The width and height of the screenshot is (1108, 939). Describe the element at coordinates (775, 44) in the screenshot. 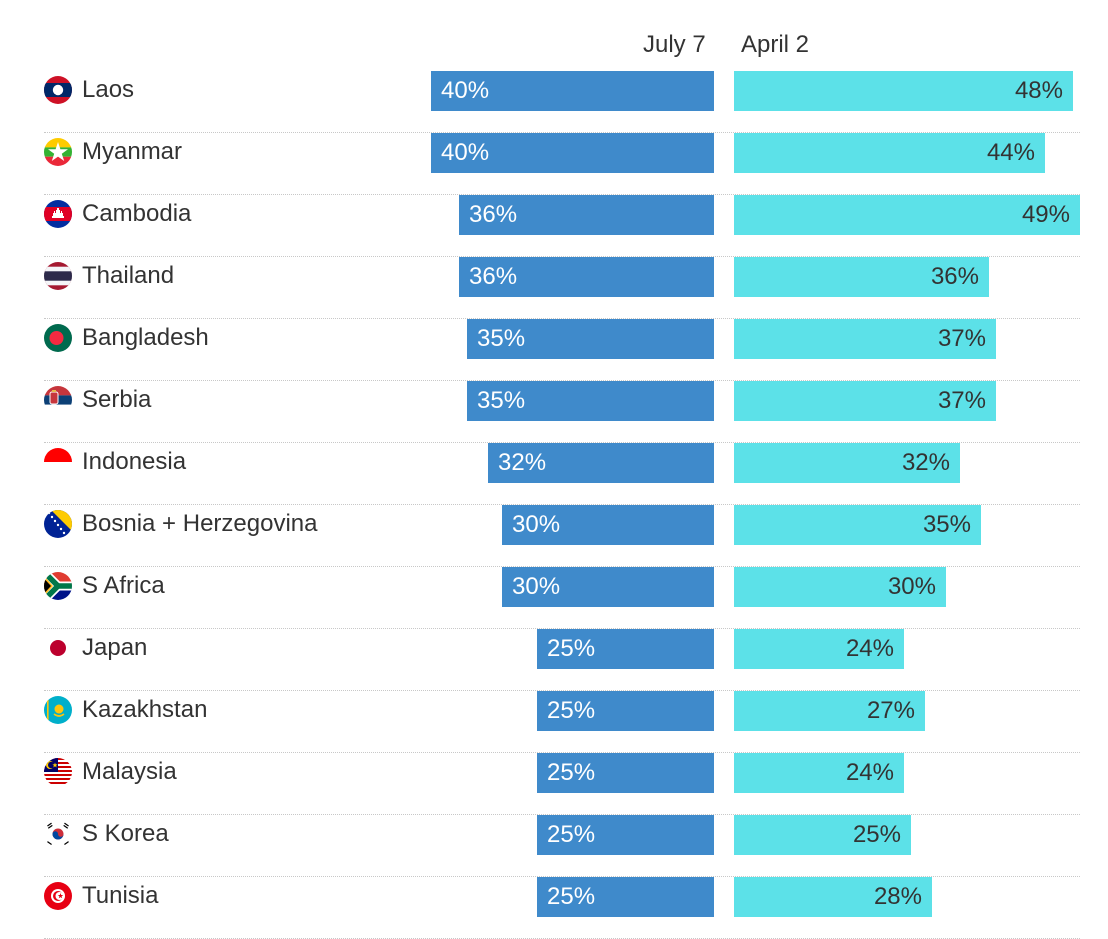

I see `series-header-april-2: April 2` at that location.